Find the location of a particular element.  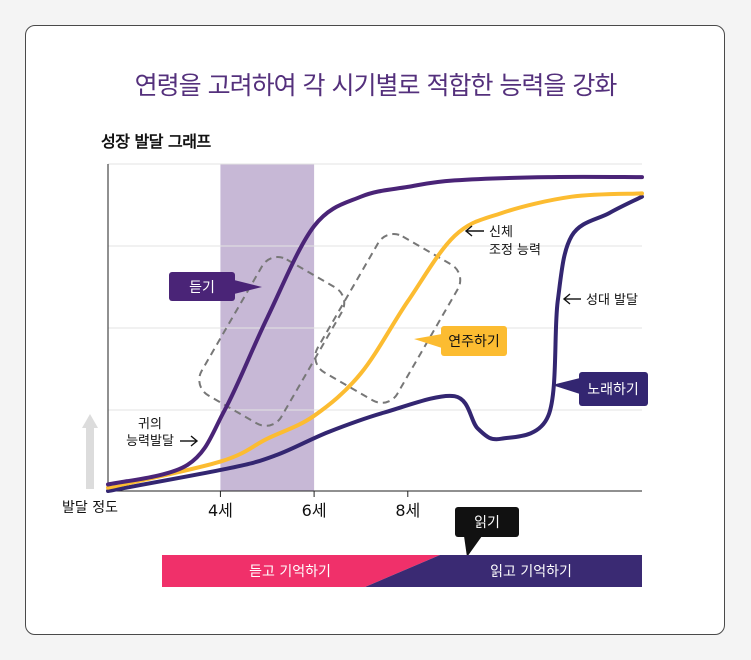

ear-label-line2: 능력발달 is located at coordinates (150, 441).